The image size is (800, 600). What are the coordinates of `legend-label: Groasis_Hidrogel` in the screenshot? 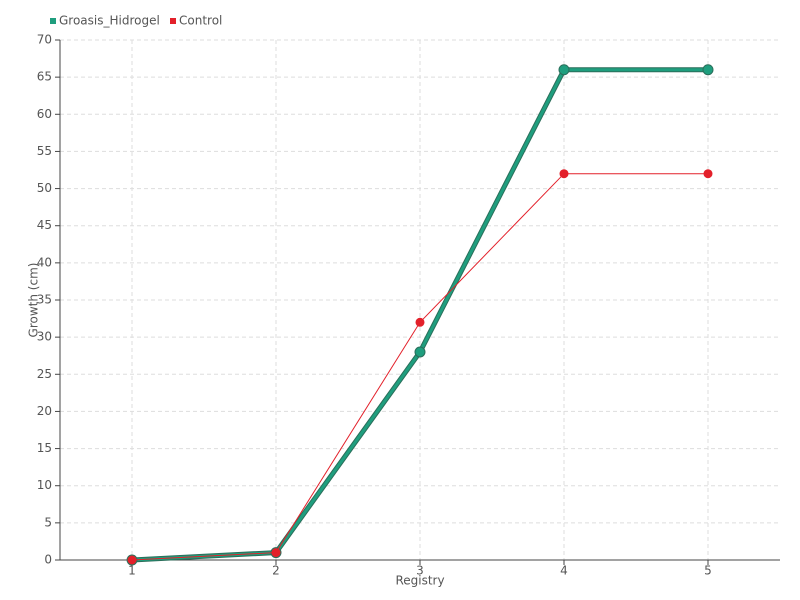 It's located at (109, 21).